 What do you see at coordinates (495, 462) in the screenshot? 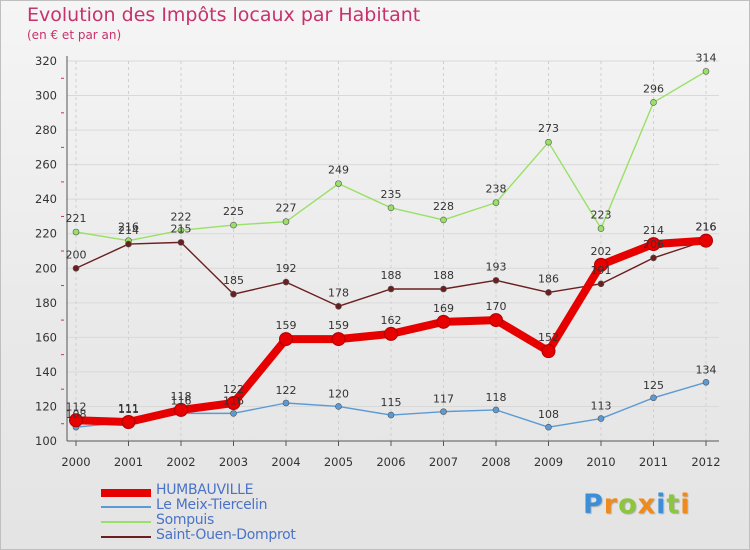
I see `x-tick-label: 2008` at bounding box center [495, 462].